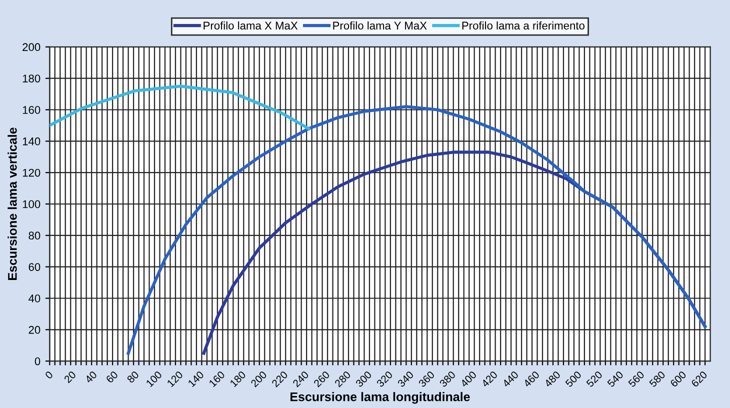 The height and width of the screenshot is (408, 730). What do you see at coordinates (31, 172) in the screenshot?
I see `y-tick-label: 120` at bounding box center [31, 172].